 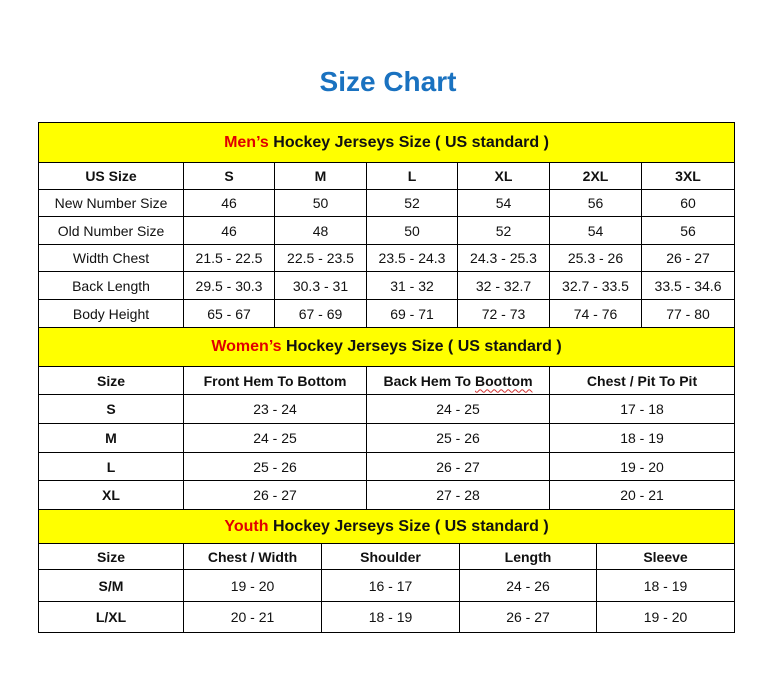 I want to click on table-cell: 50, so click(x=320, y=203).